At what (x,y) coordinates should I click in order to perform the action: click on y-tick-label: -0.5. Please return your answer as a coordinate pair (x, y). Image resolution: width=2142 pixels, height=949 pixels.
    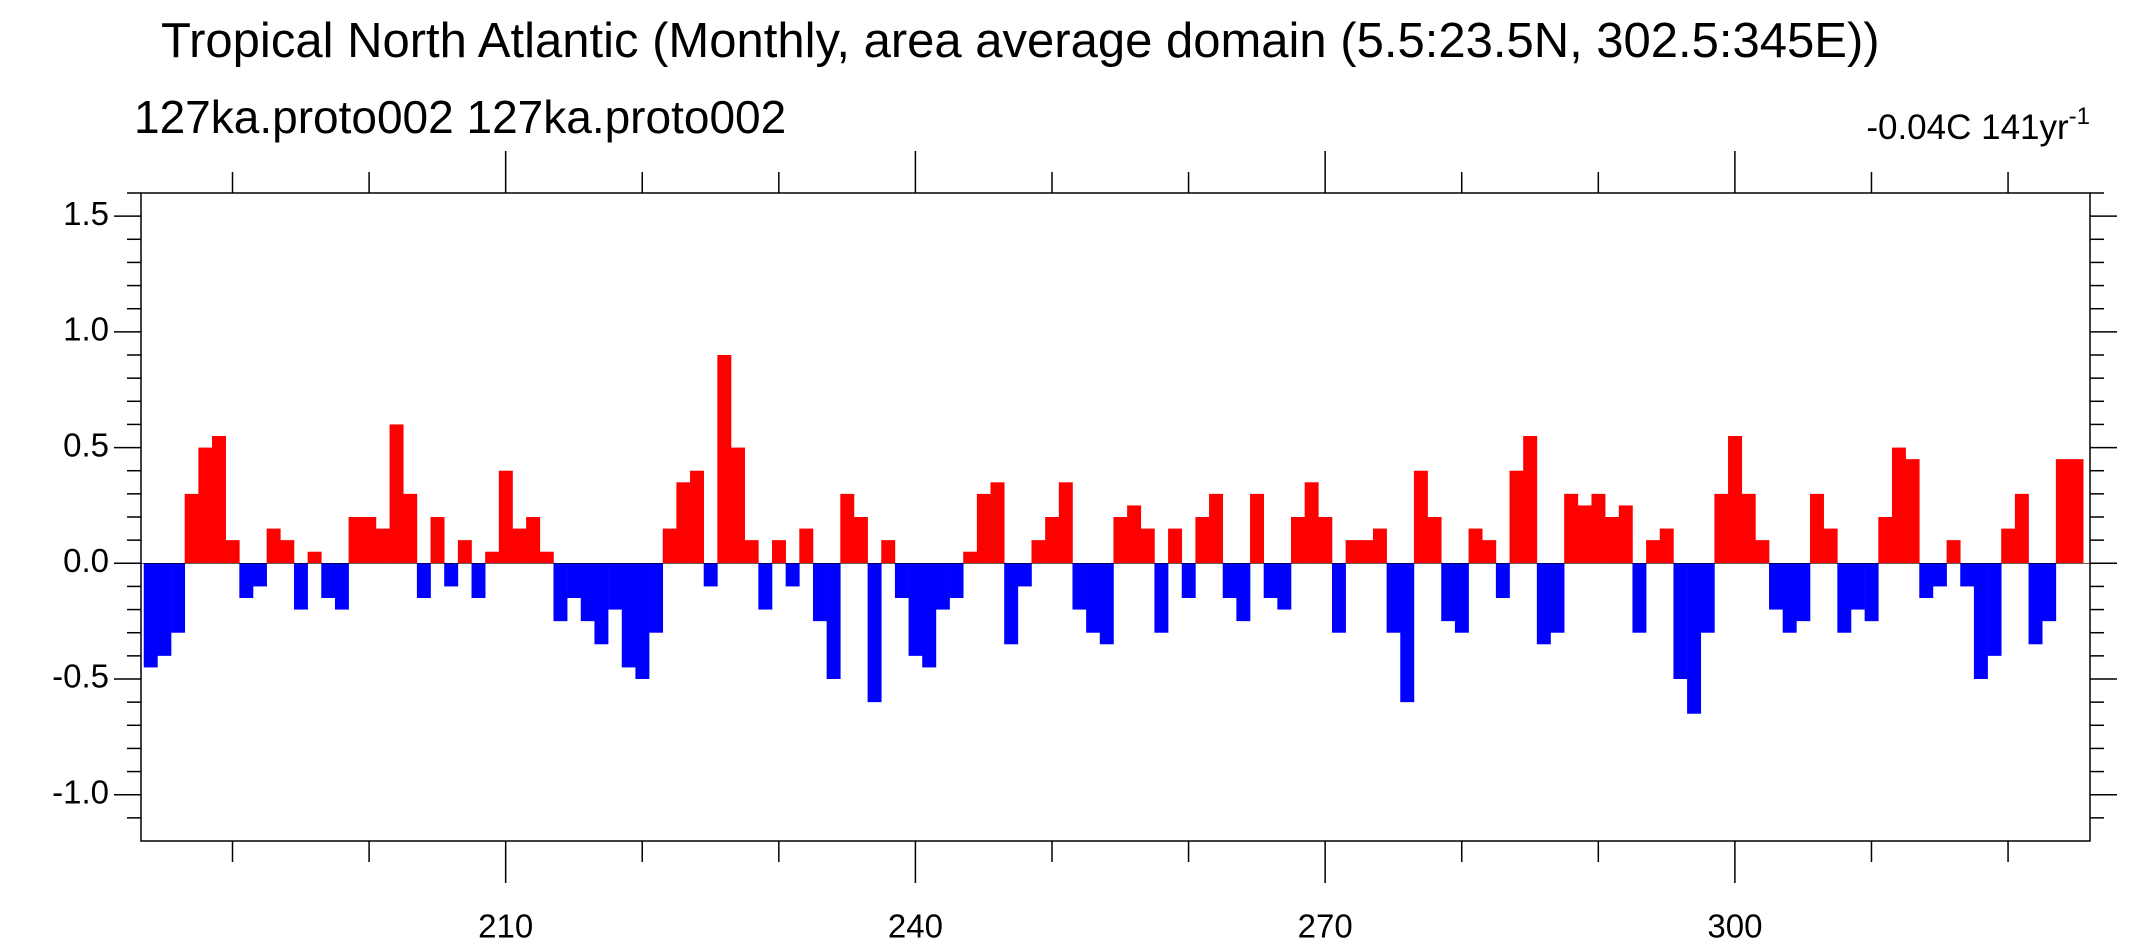
    Looking at the image, I should click on (80, 676).